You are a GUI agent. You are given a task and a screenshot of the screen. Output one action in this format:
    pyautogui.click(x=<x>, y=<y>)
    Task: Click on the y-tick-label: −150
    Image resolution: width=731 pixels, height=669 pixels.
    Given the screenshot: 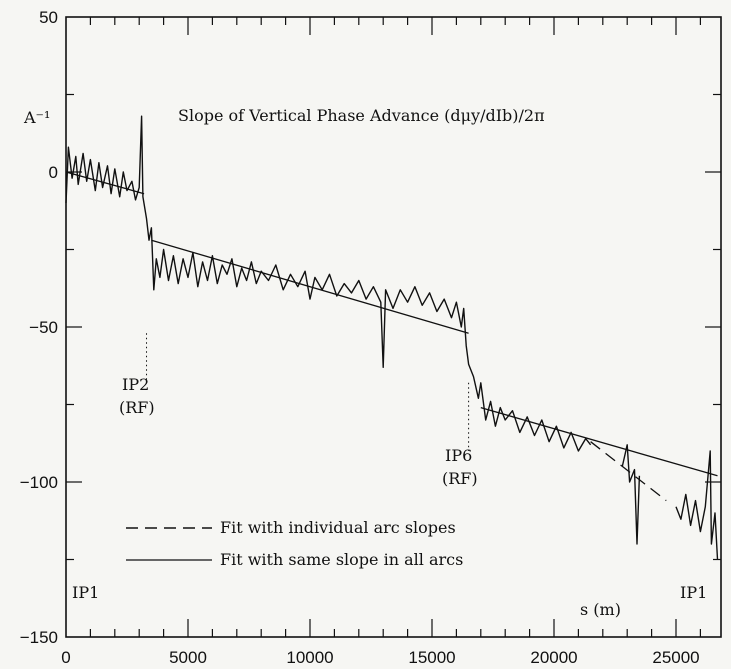 What is the action you would take?
    pyautogui.click(x=39, y=637)
    